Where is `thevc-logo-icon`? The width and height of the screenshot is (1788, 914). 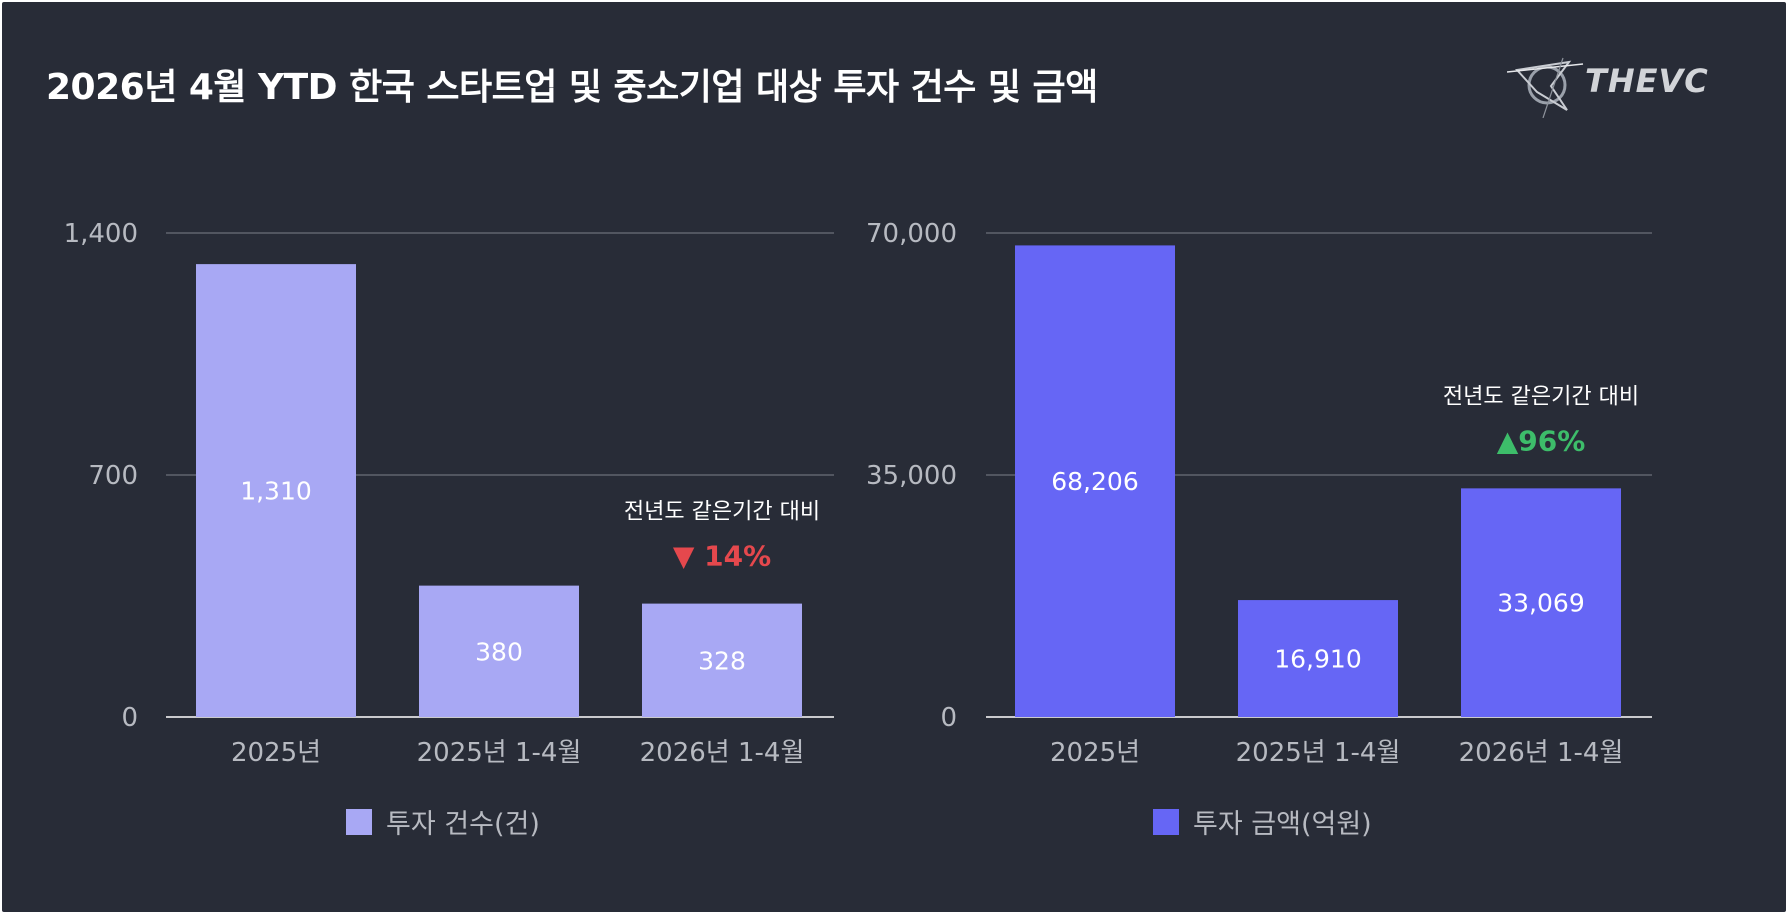
thevc-logo-icon is located at coordinates (1545, 88).